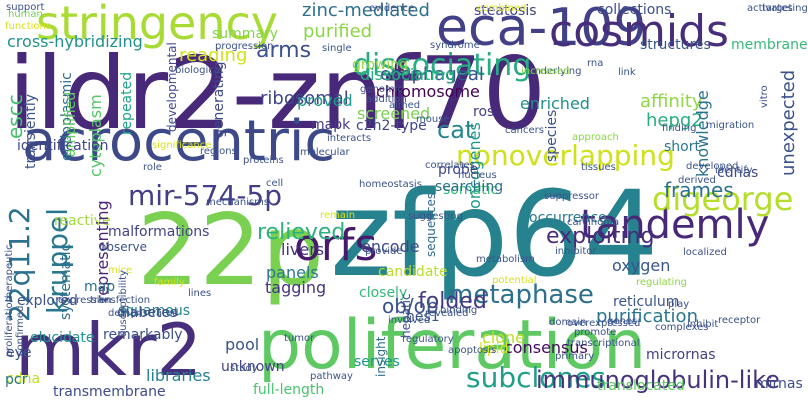  Describe the element at coordinates (552, 135) in the screenshot. I see `cloud-word: species` at that location.